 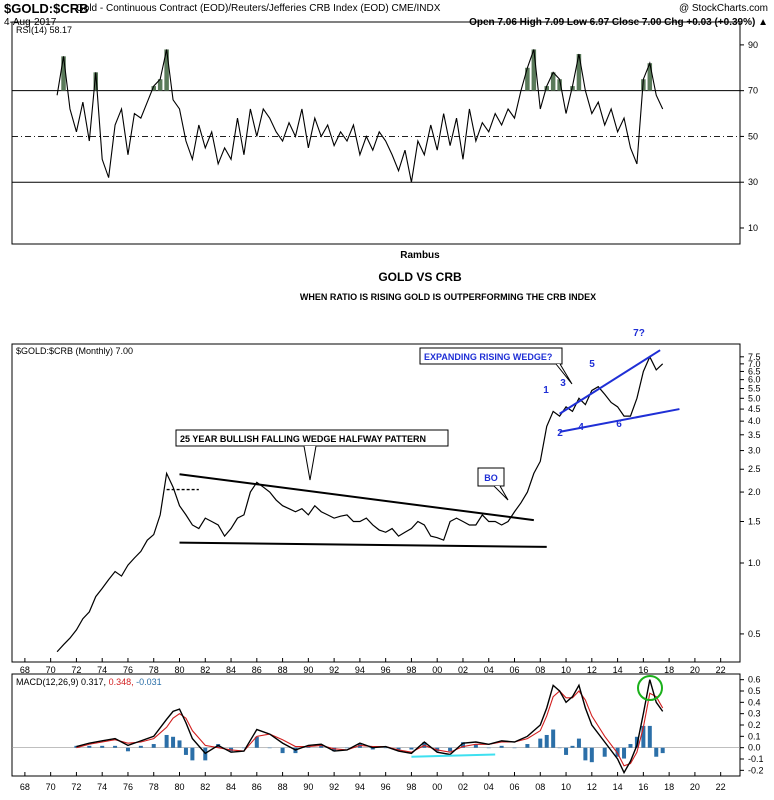 What do you see at coordinates (753, 136) in the screenshot?
I see `rsi-tick-label: 50` at bounding box center [753, 136].